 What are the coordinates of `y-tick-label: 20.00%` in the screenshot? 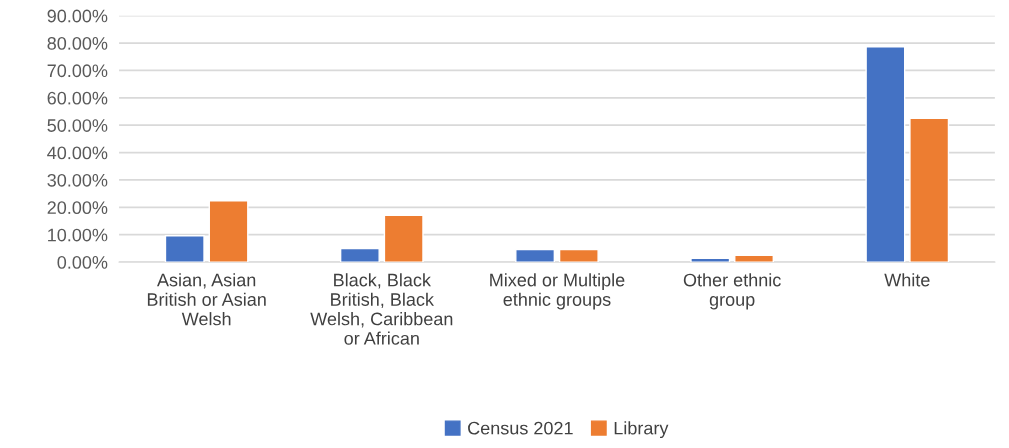 It's located at (77, 208).